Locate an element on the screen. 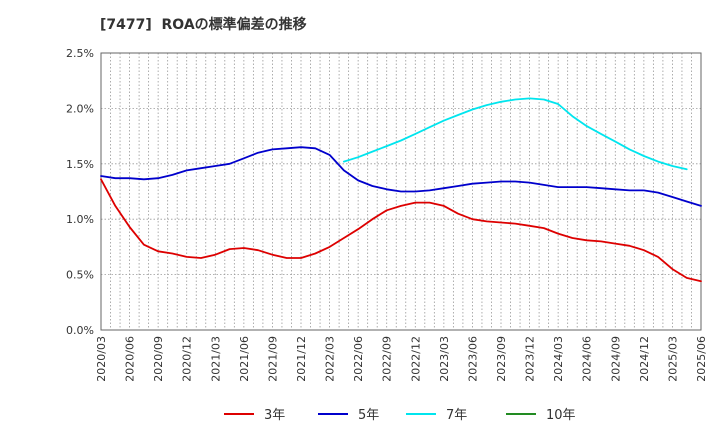 This screenshot has width=720, height=440. x-tick-label: 2022/12 is located at coordinates (415, 359).